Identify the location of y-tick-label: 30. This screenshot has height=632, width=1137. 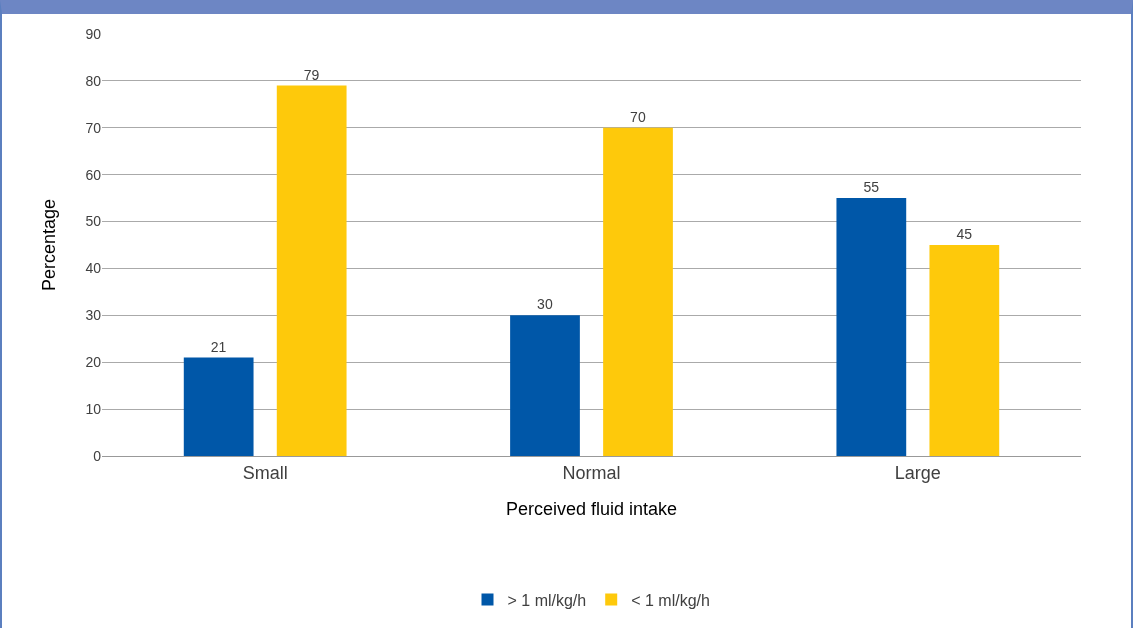
(93, 315).